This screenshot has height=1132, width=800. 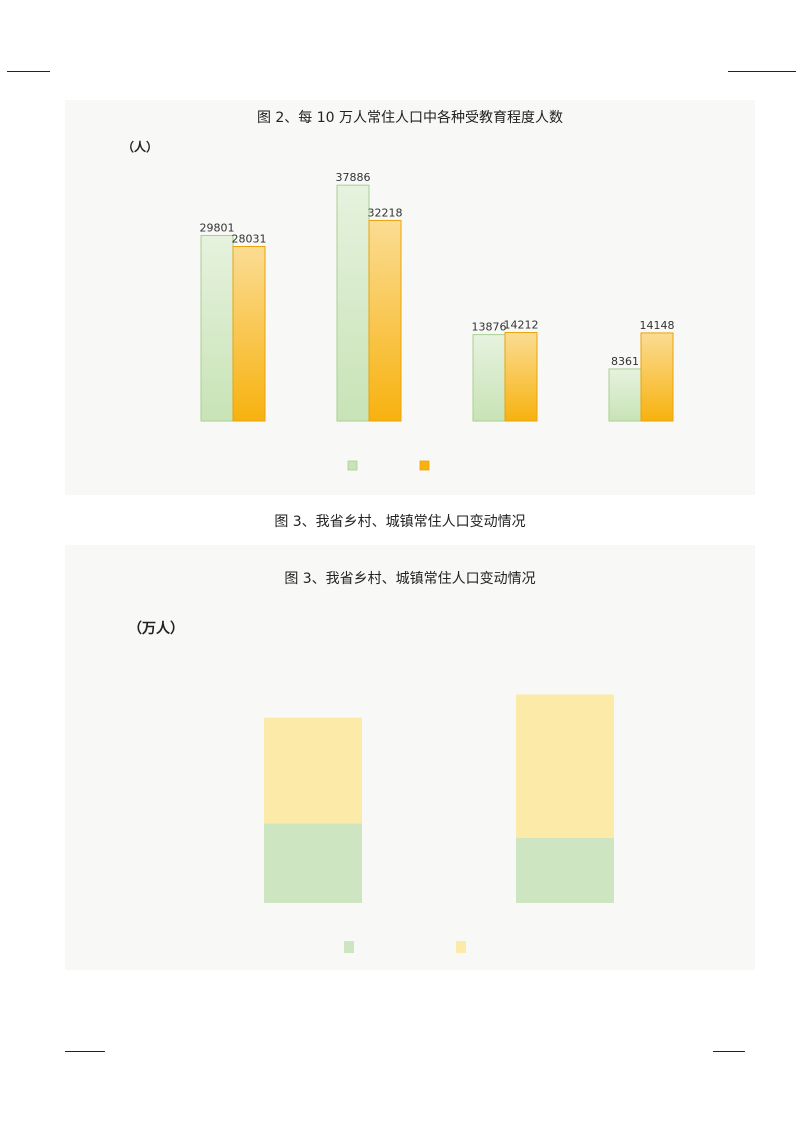 I want to click on data-label: 8361, so click(x=625, y=361).